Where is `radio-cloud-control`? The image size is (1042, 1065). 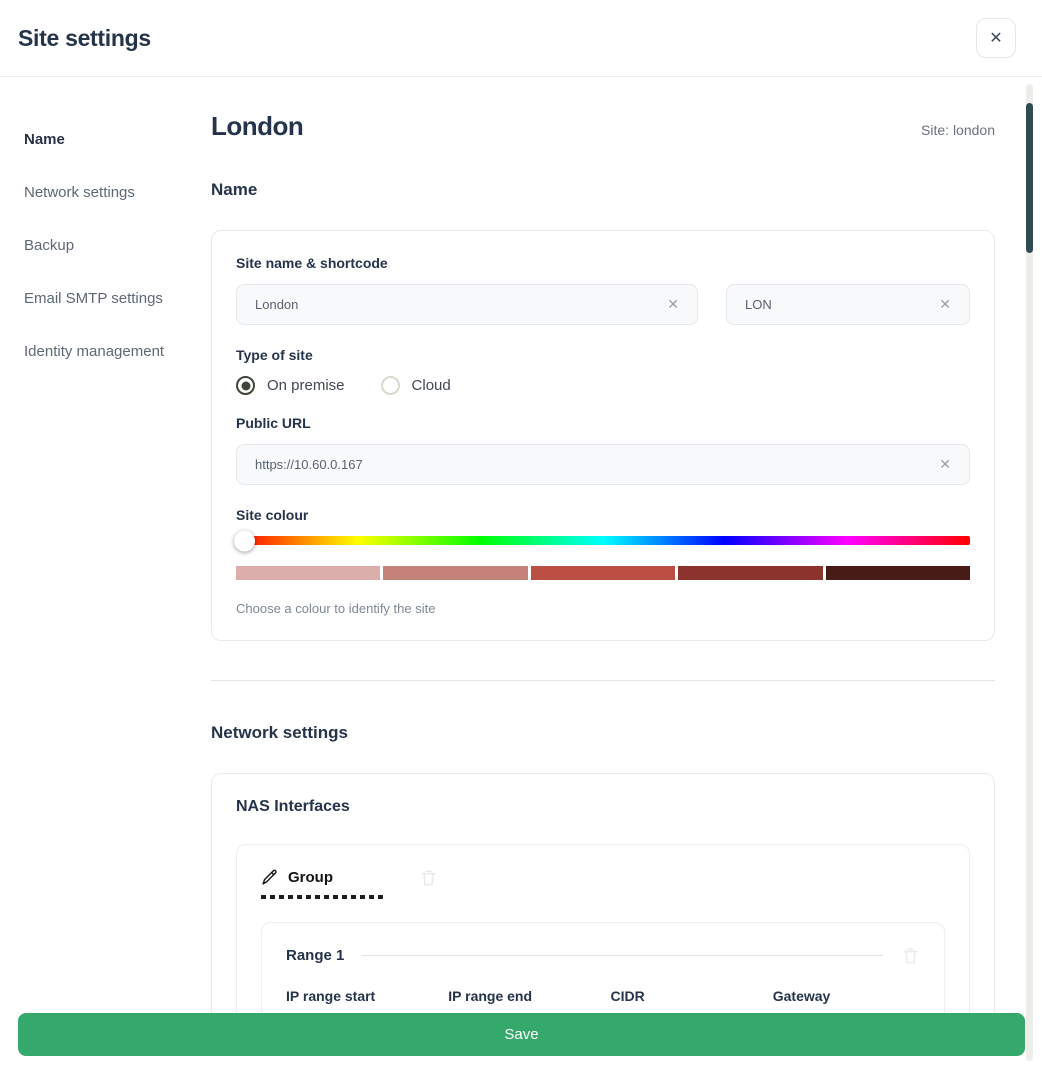
radio-cloud-control is located at coordinates (390, 385).